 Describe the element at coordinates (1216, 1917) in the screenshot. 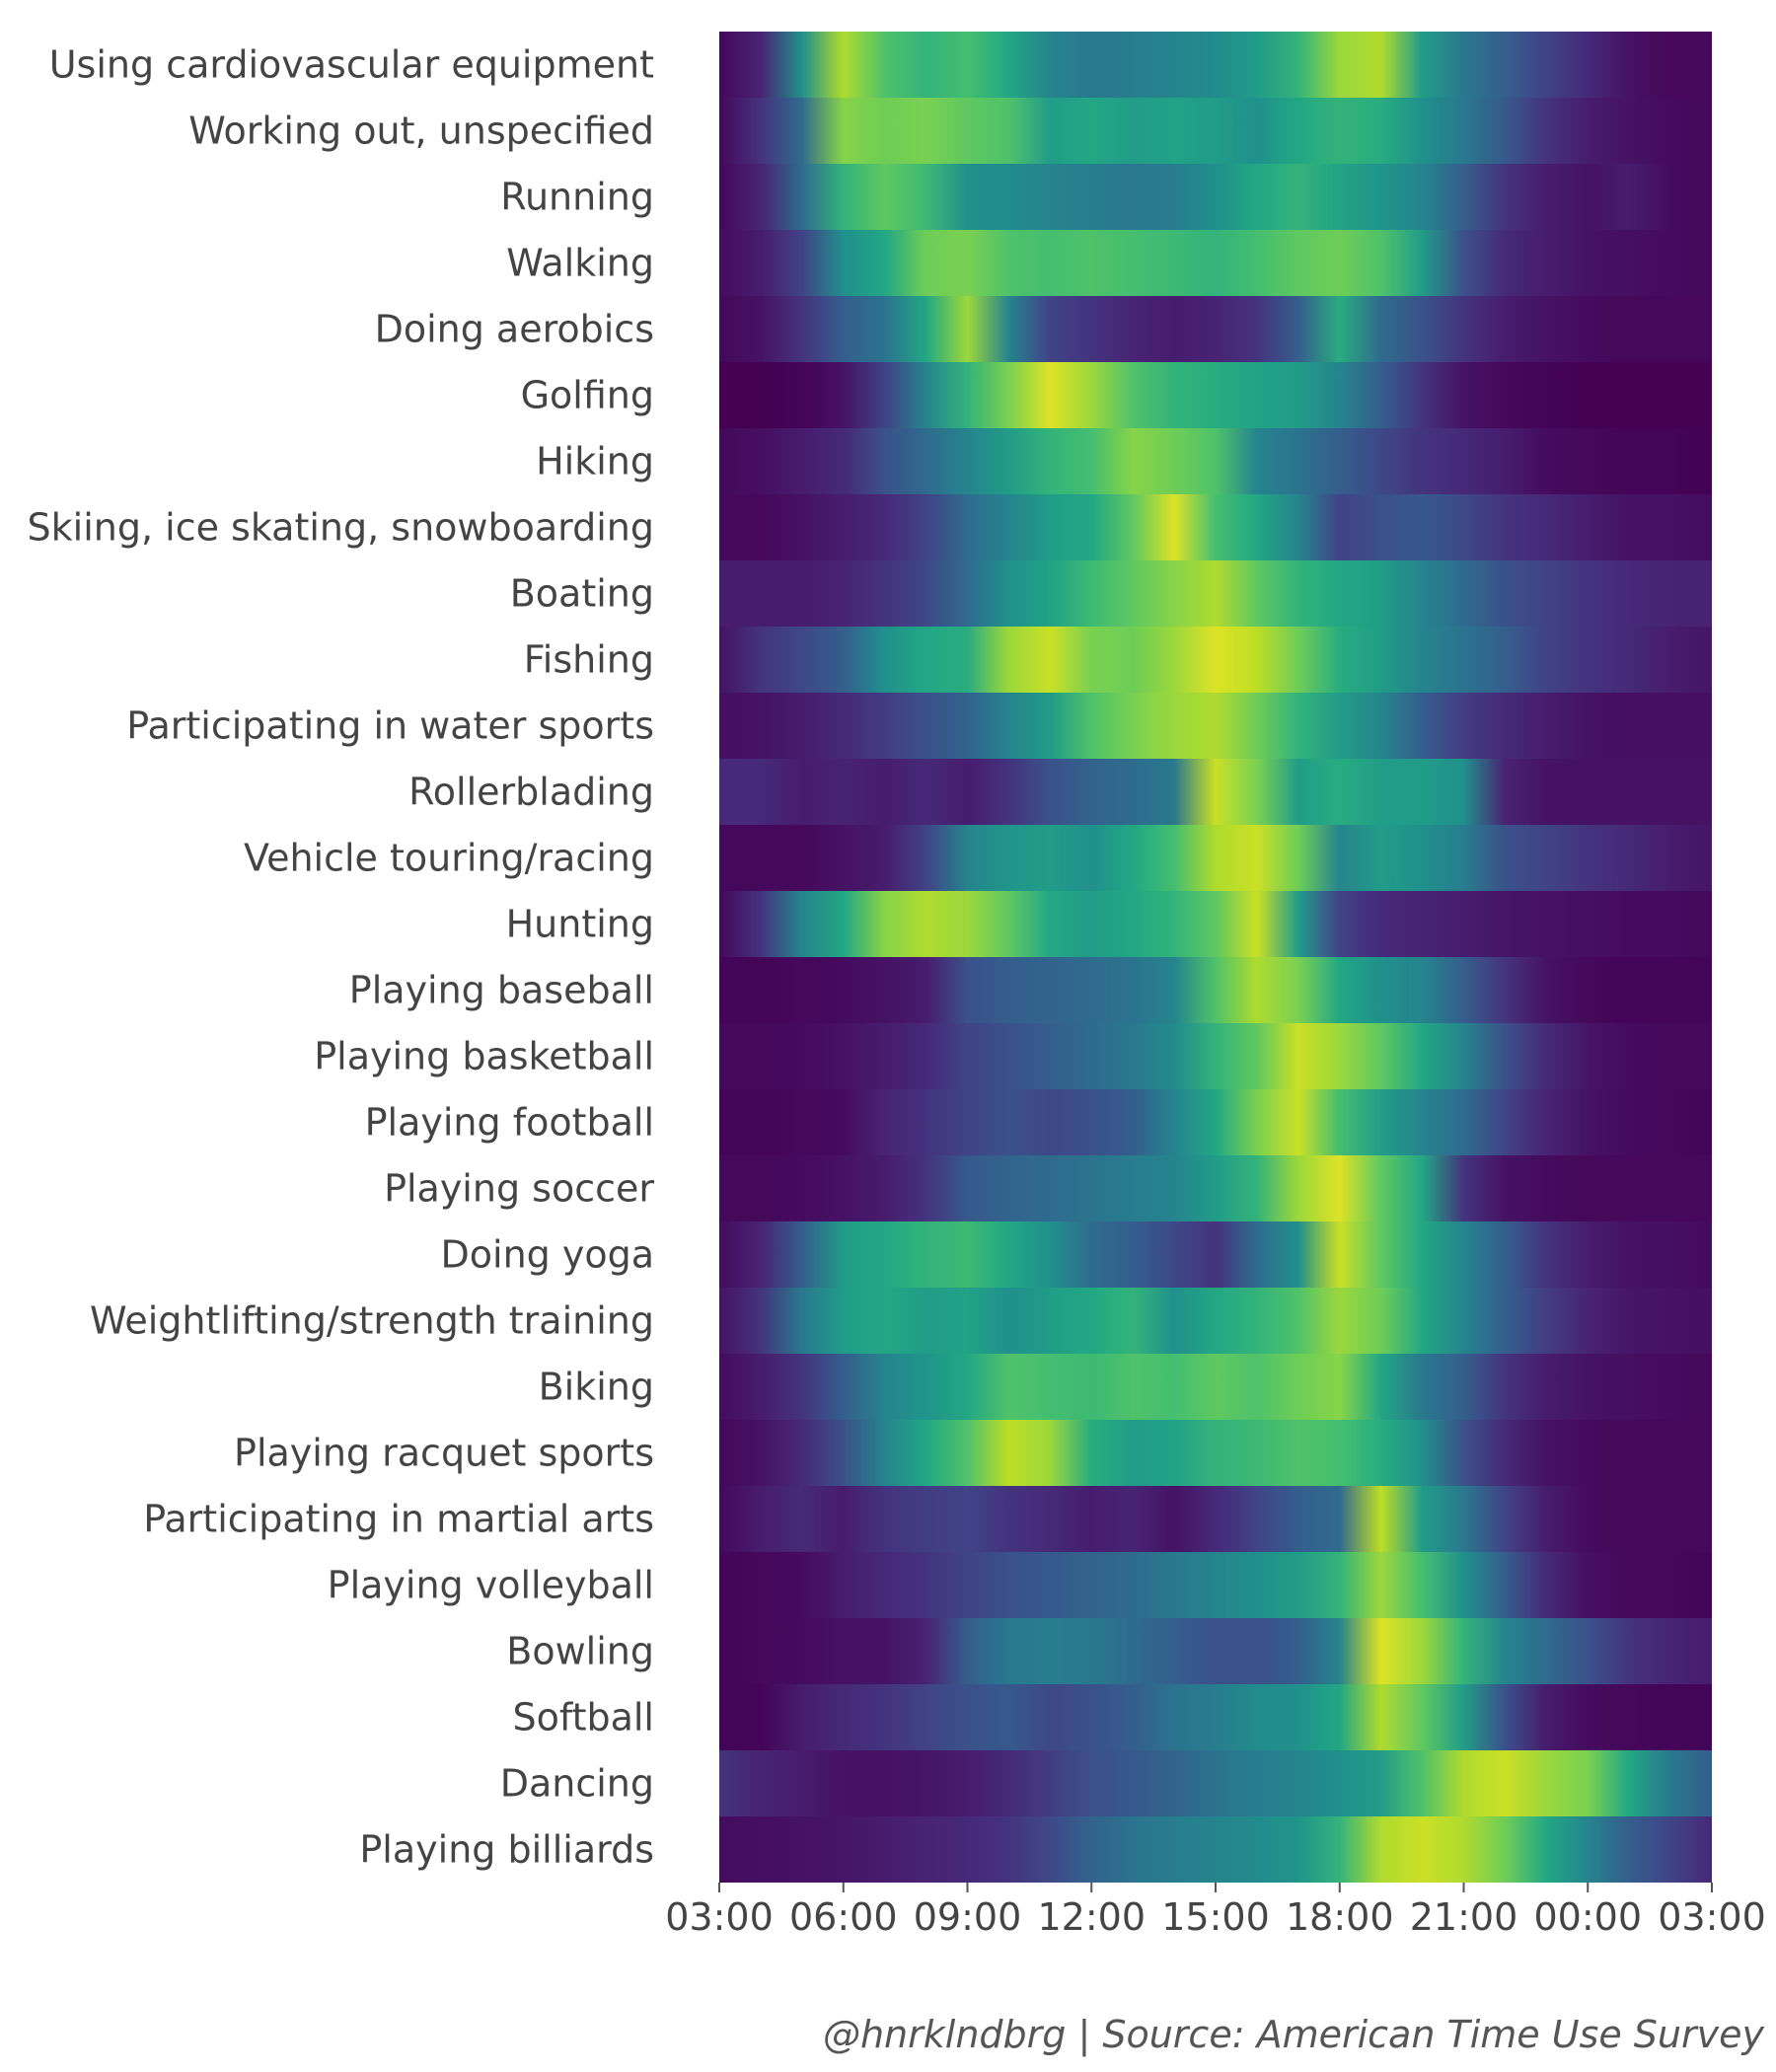

I see `x-tick-label: 15:00` at that location.